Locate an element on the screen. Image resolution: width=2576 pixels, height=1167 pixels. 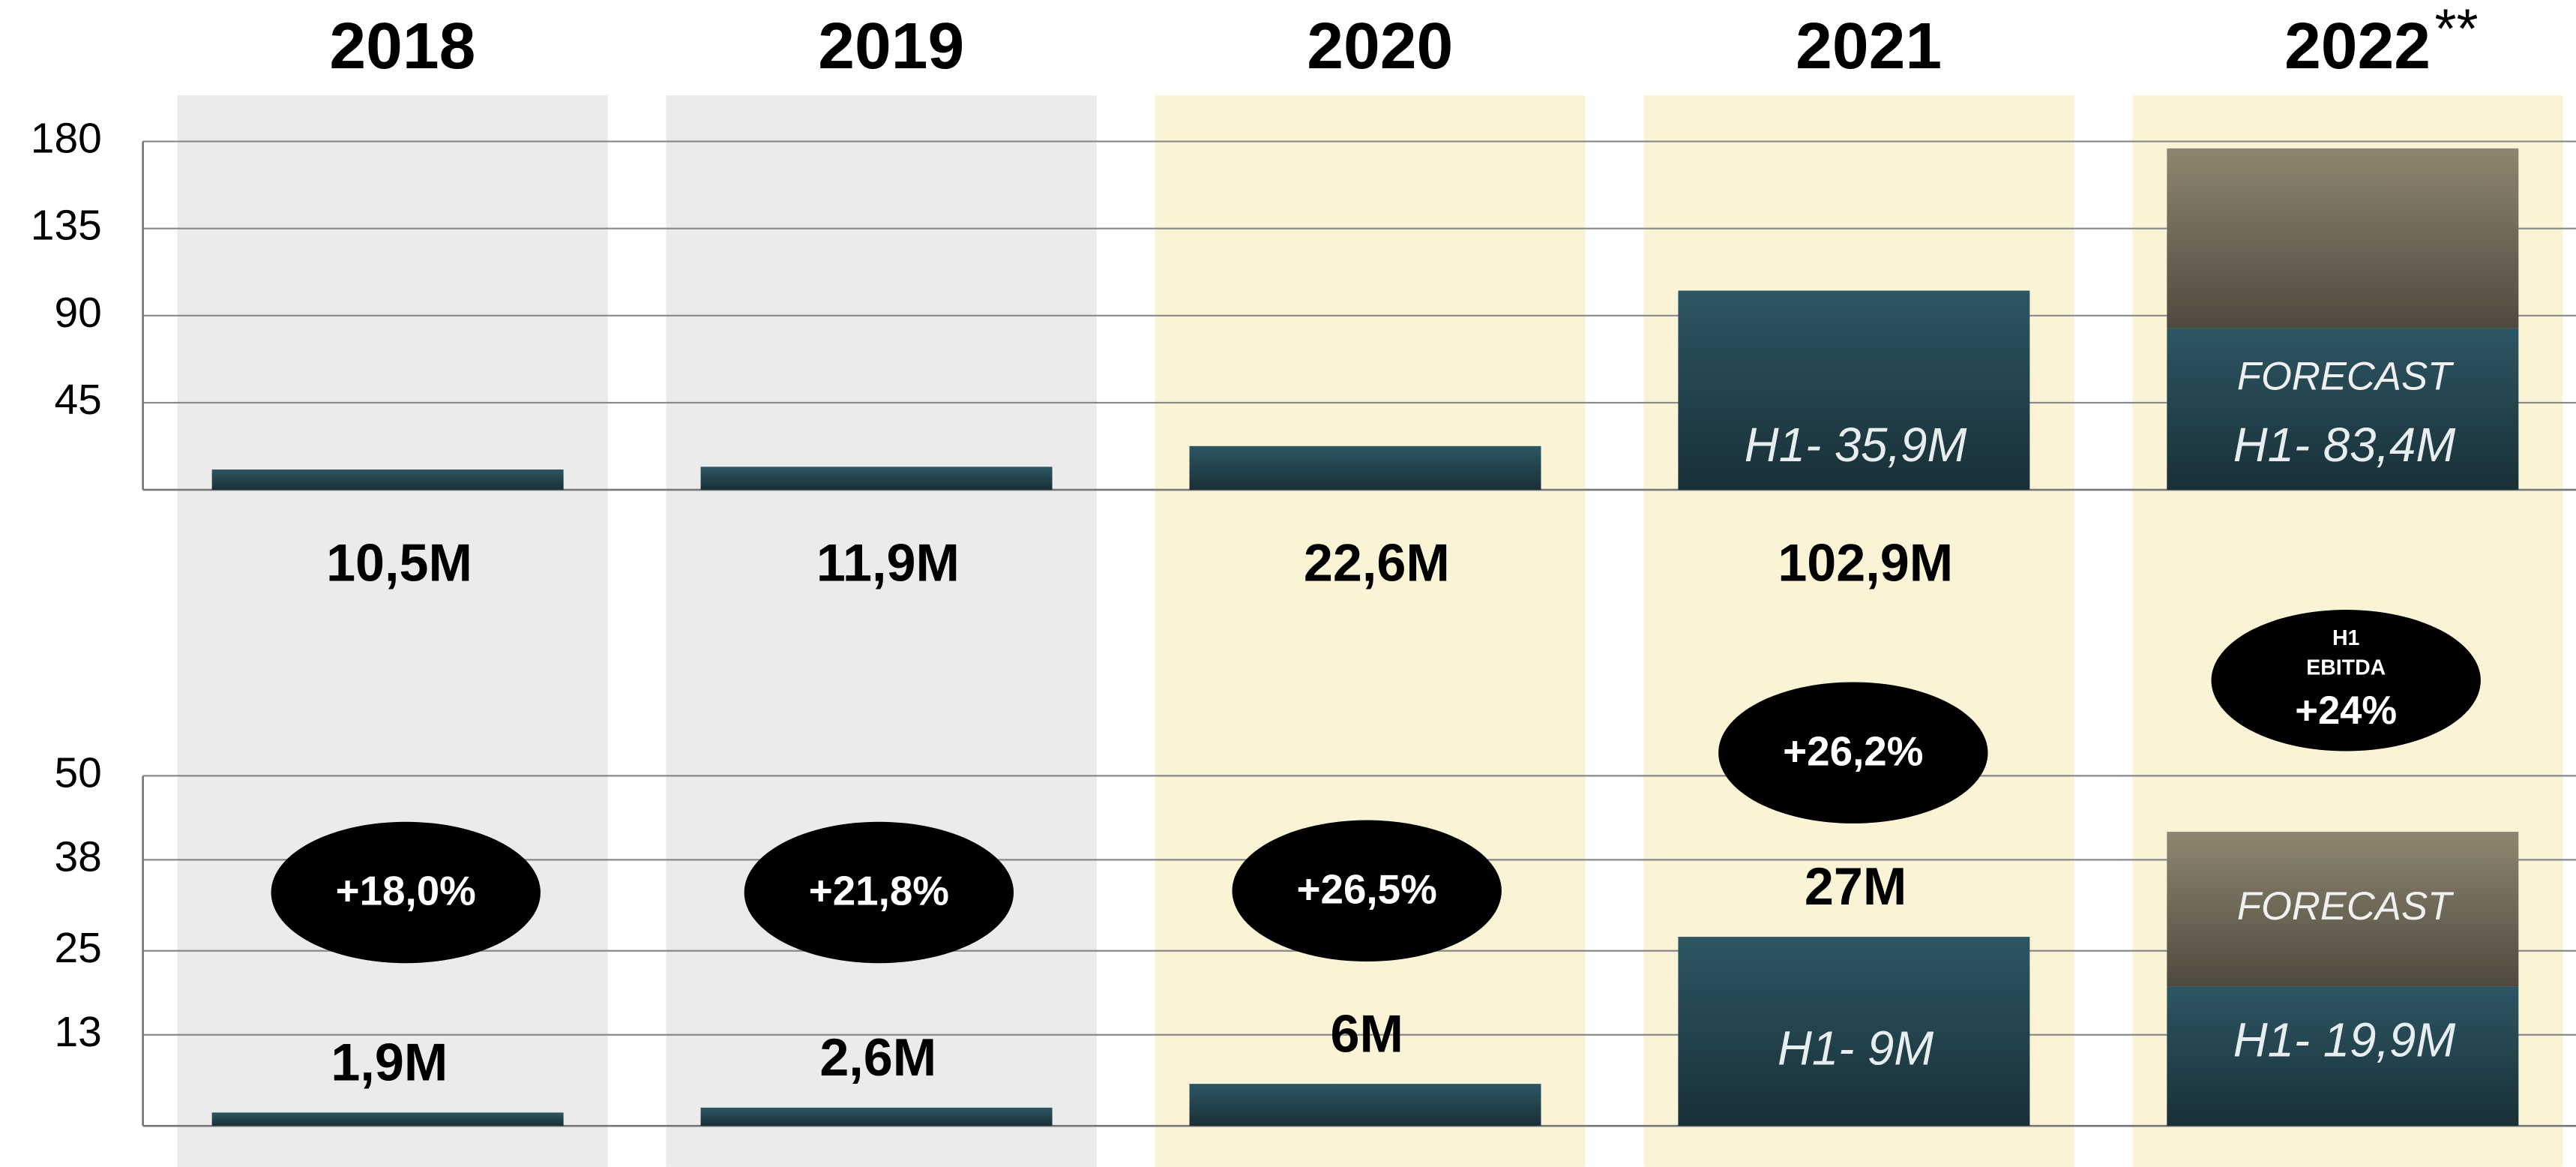
y-tick-label: 13 is located at coordinates (77, 1032).